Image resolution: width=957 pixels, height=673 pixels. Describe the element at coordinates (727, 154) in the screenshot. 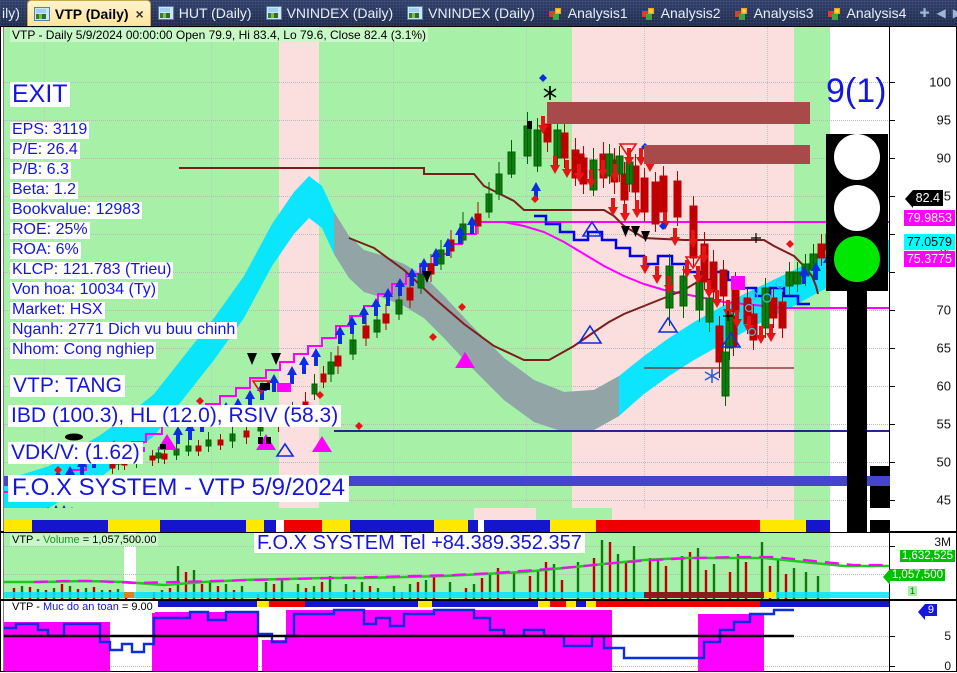

I see `resistance-zone-lower` at that location.